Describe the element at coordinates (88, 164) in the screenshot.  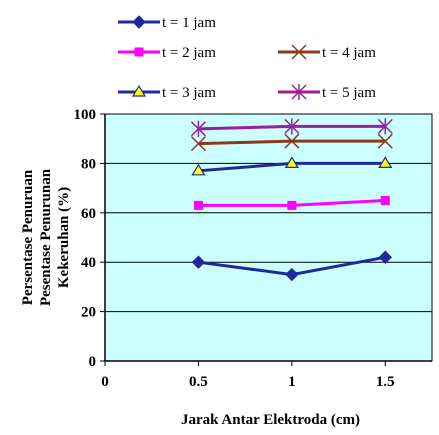
I see `y-tick-label: 80` at that location.